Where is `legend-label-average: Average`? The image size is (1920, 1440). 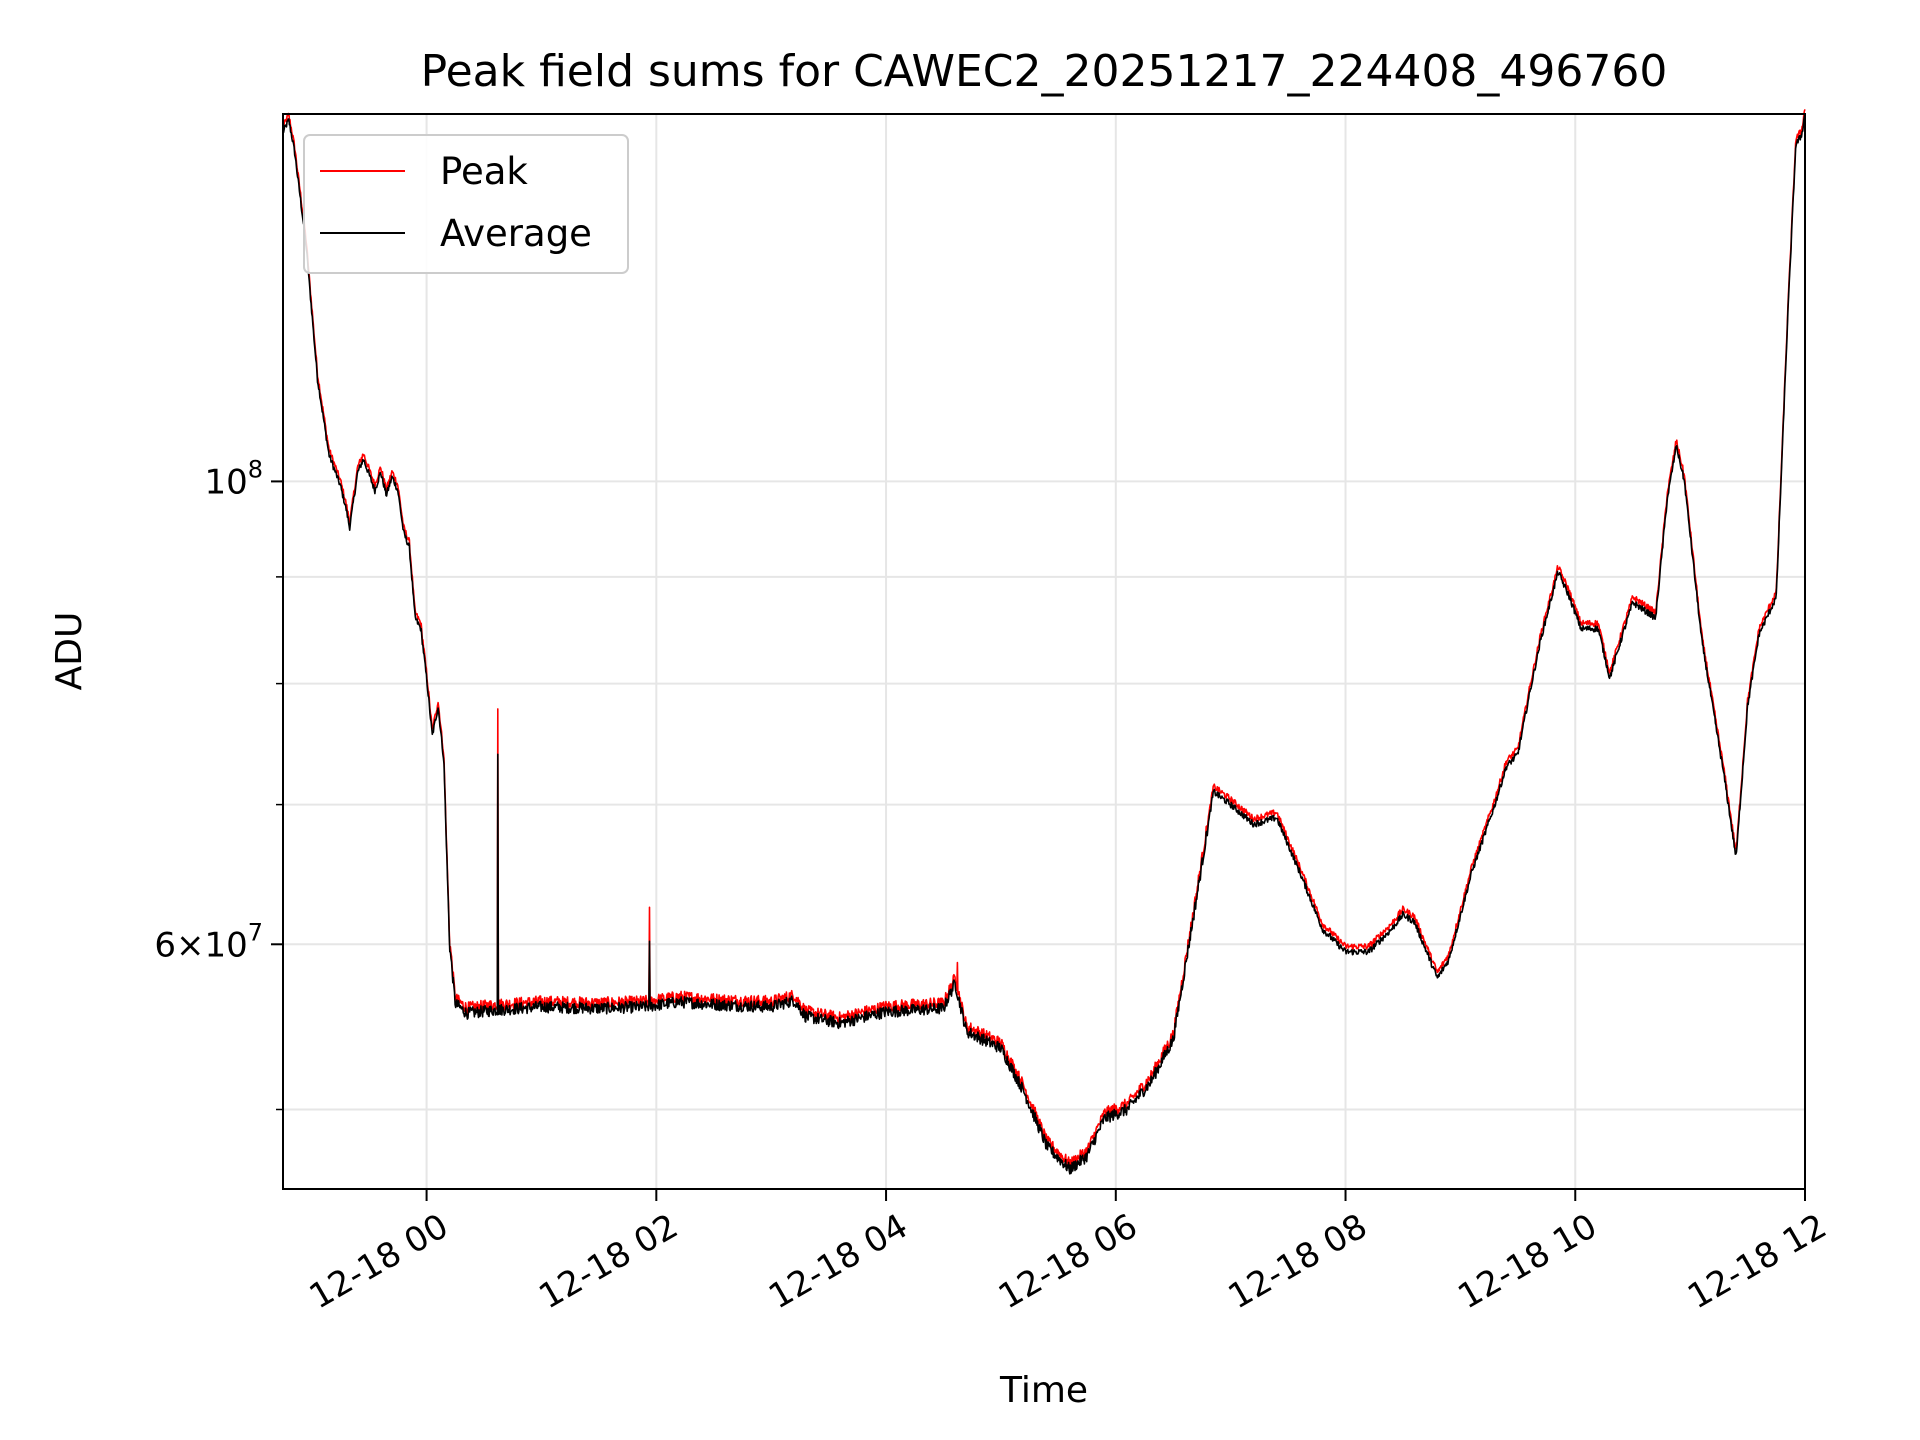
legend-label-average: Average is located at coordinates (516, 233).